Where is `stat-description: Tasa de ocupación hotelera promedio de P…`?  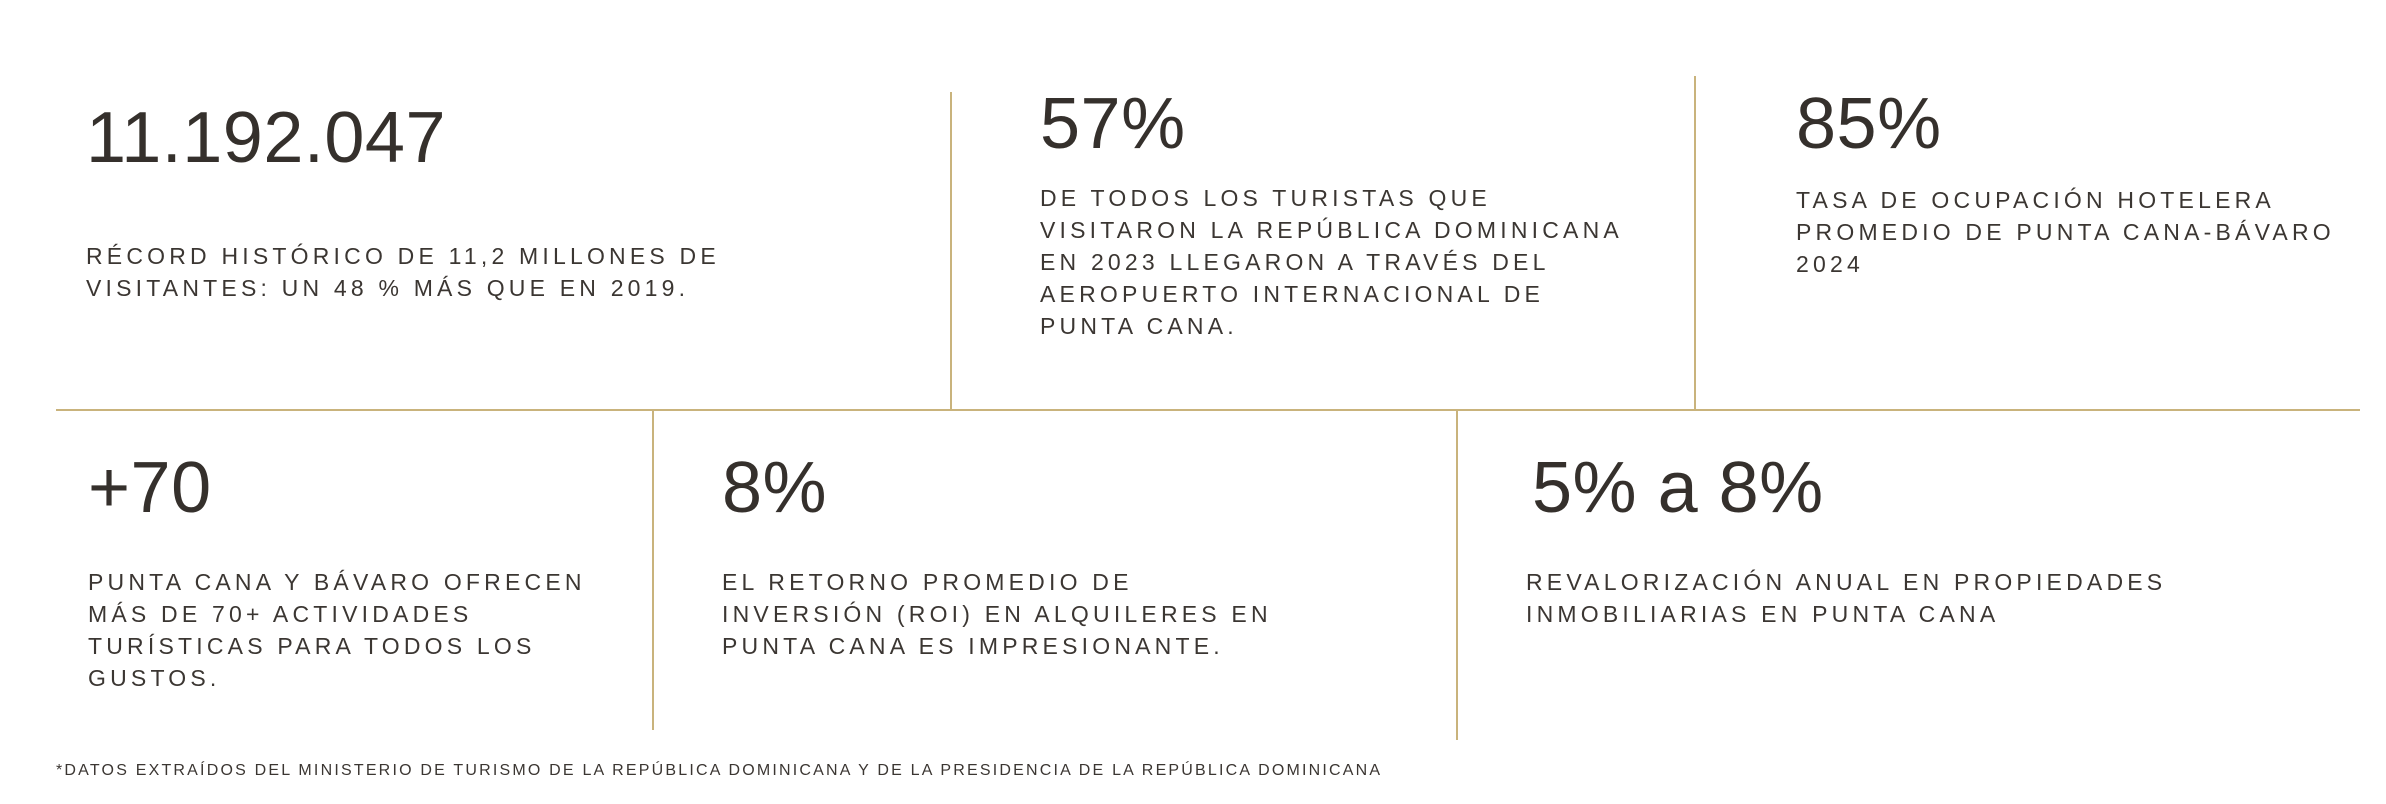 stat-description: Tasa de ocupación hotelera promedio de P… is located at coordinates (2065, 232).